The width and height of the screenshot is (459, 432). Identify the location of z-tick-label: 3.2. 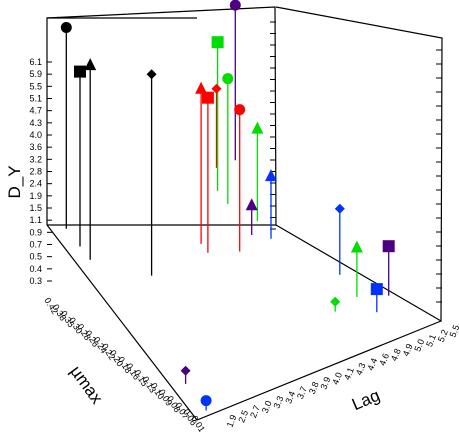
(35, 159).